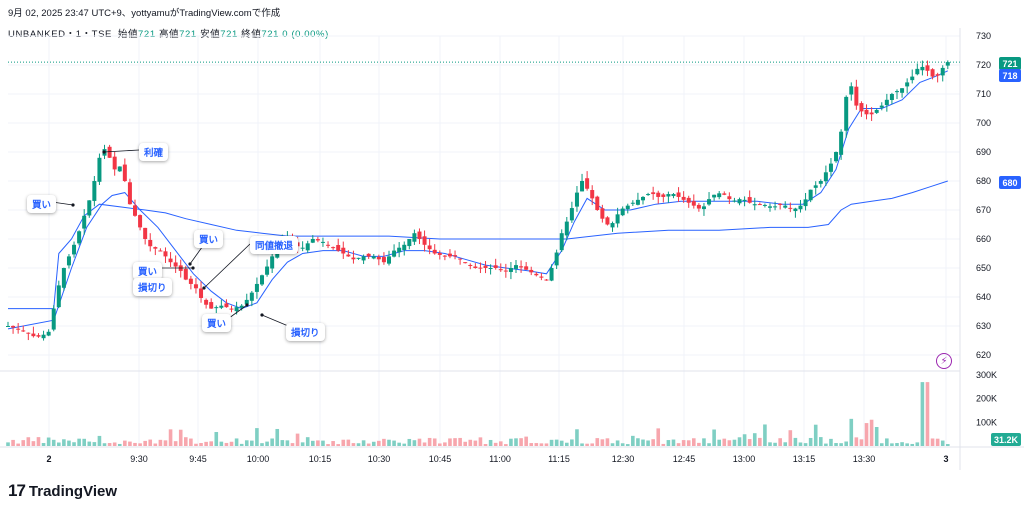 This screenshot has width=1024, height=512. Describe the element at coordinates (944, 361) in the screenshot. I see `lightning-icon: ⚡` at that location.